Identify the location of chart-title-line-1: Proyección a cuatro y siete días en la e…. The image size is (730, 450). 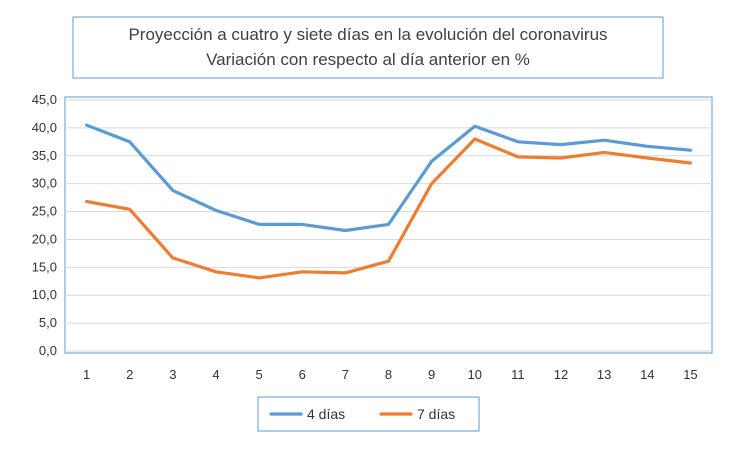
(367, 34).